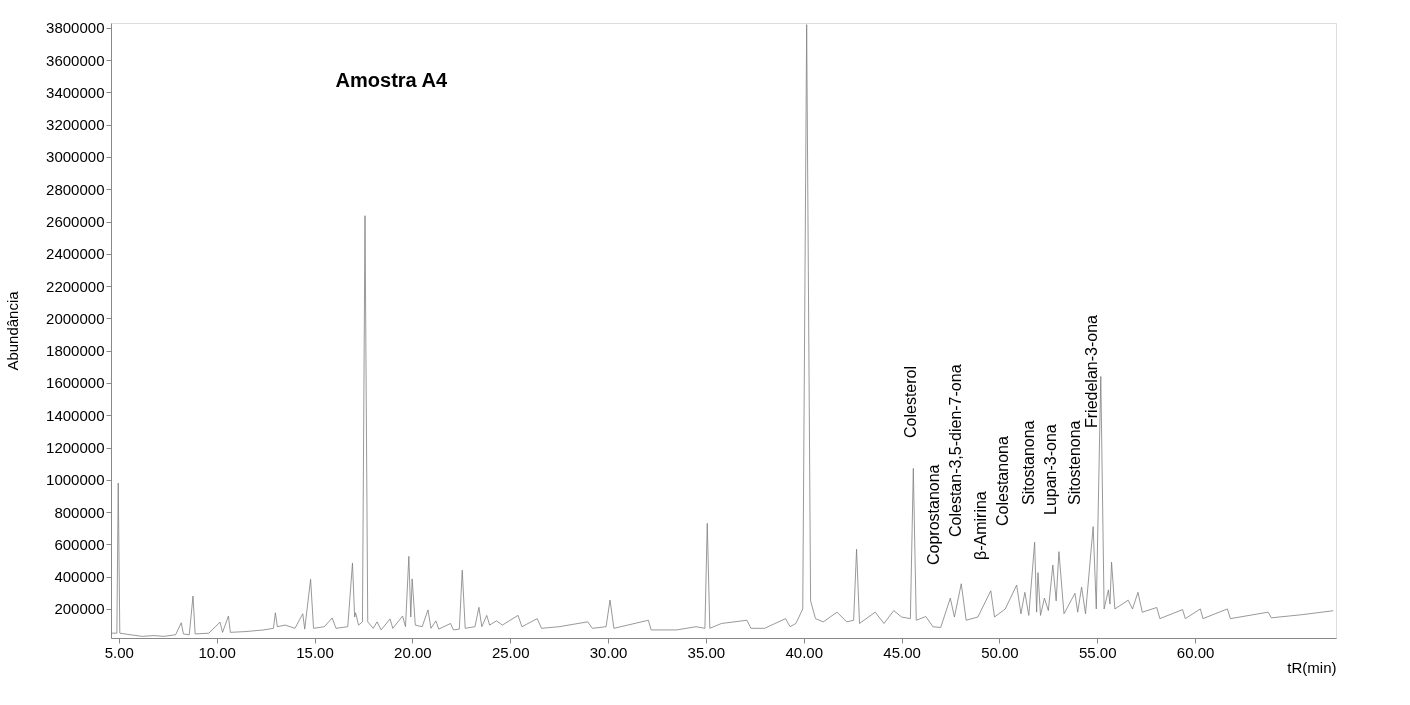 This screenshot has width=1410, height=705. I want to click on y-tick-label: 1400000, so click(75, 415).